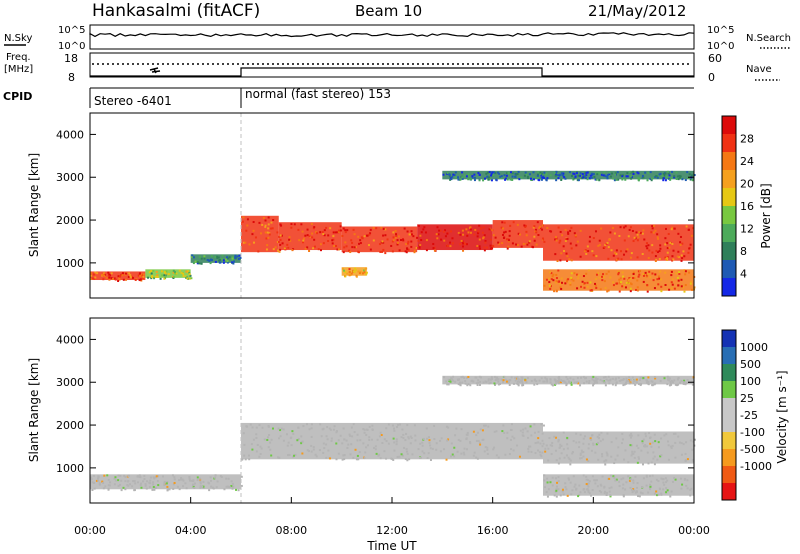 The height and width of the screenshot is (554, 800). What do you see at coordinates (729, 389) in the screenshot?
I see `velocity-colorbar-cell` at bounding box center [729, 389].